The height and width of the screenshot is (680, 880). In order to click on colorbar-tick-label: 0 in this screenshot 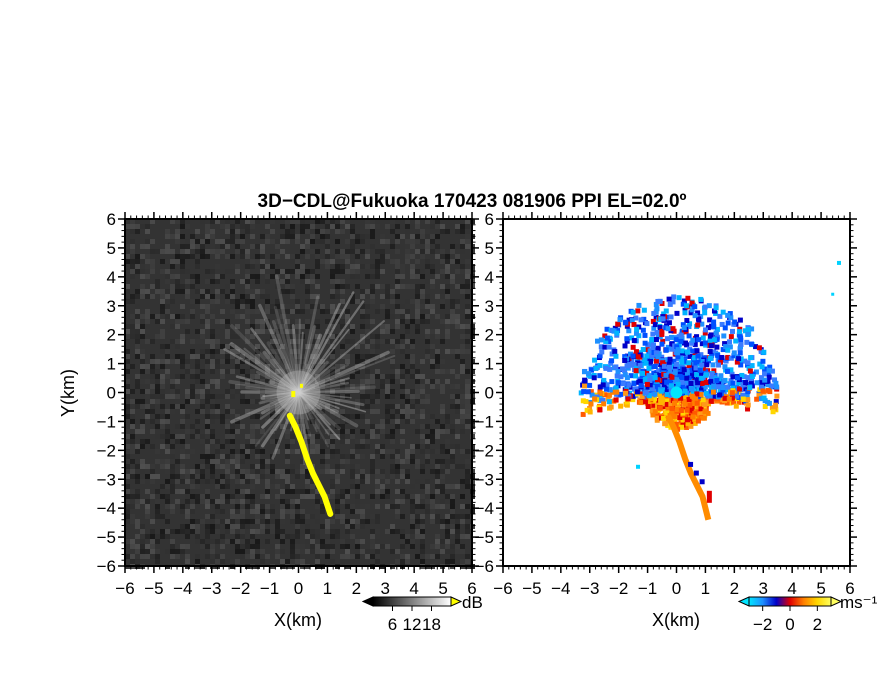, I will do `click(789, 624)`.